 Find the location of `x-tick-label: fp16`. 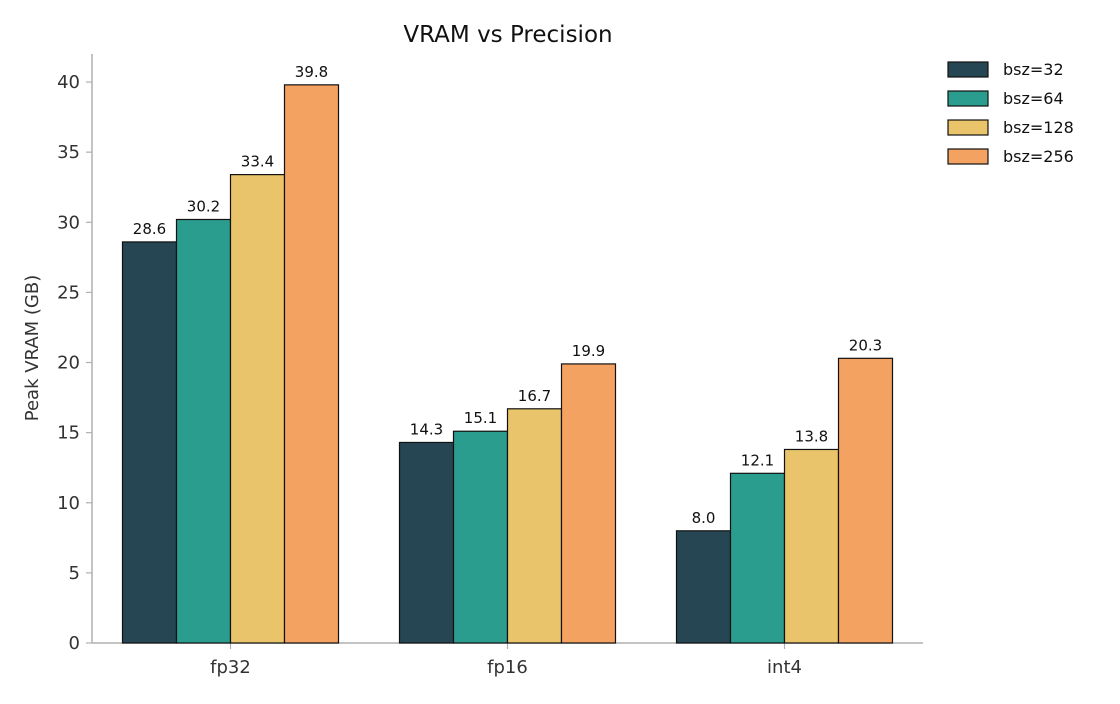

x-tick-label: fp16 is located at coordinates (507, 667).